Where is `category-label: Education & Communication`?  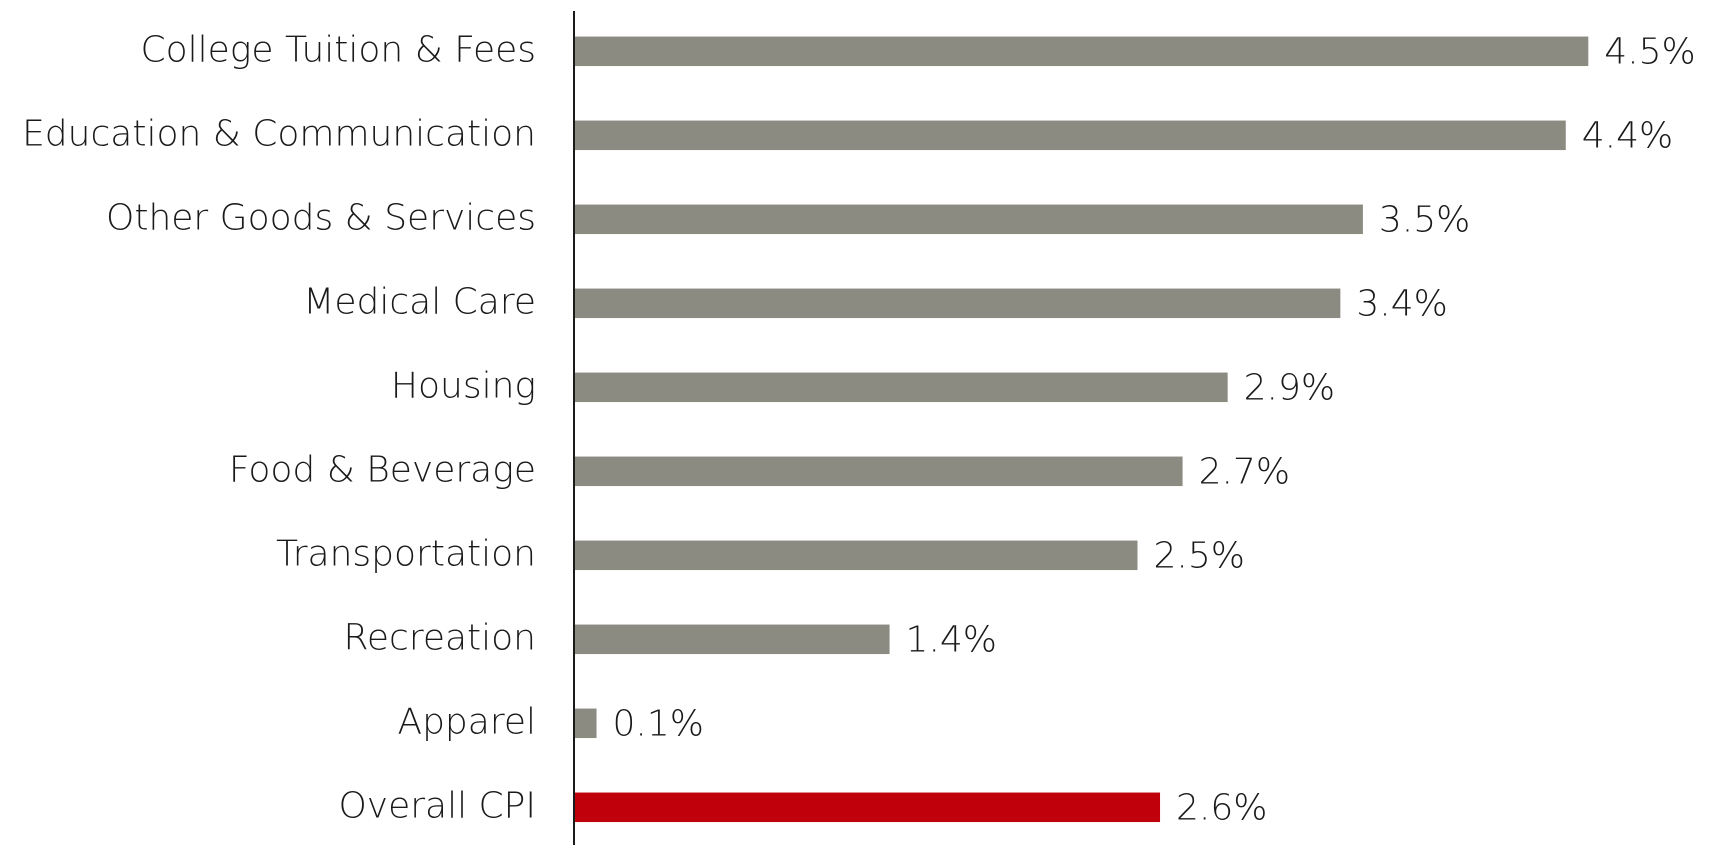 category-label: Education & Communication is located at coordinates (279, 133).